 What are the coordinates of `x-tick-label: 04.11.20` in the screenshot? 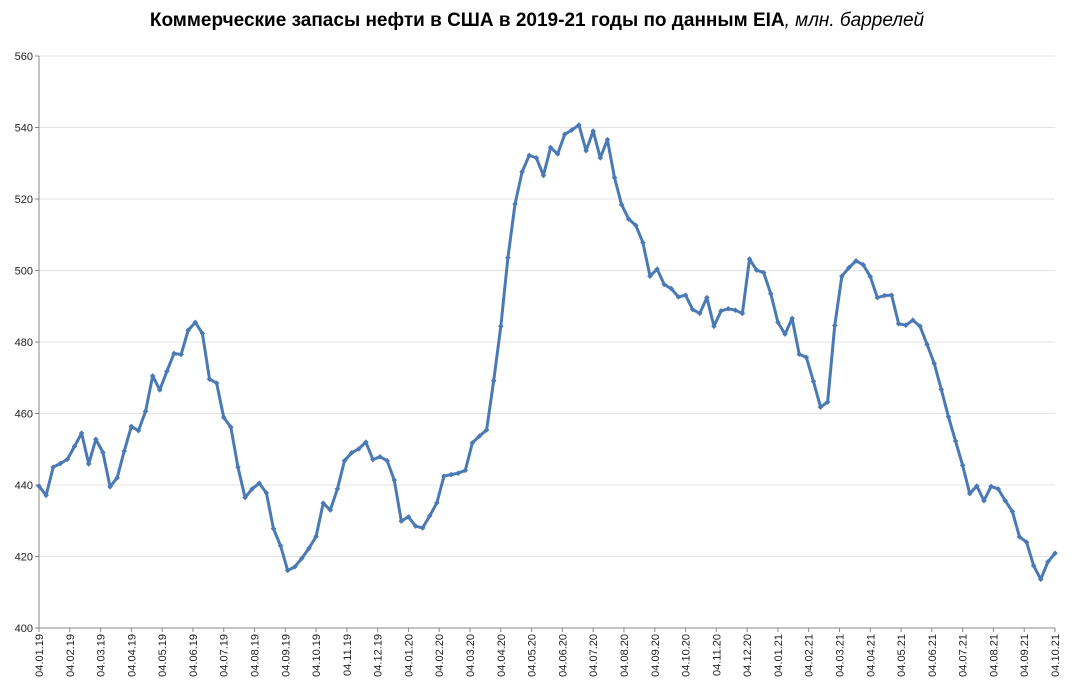 It's located at (717, 655).